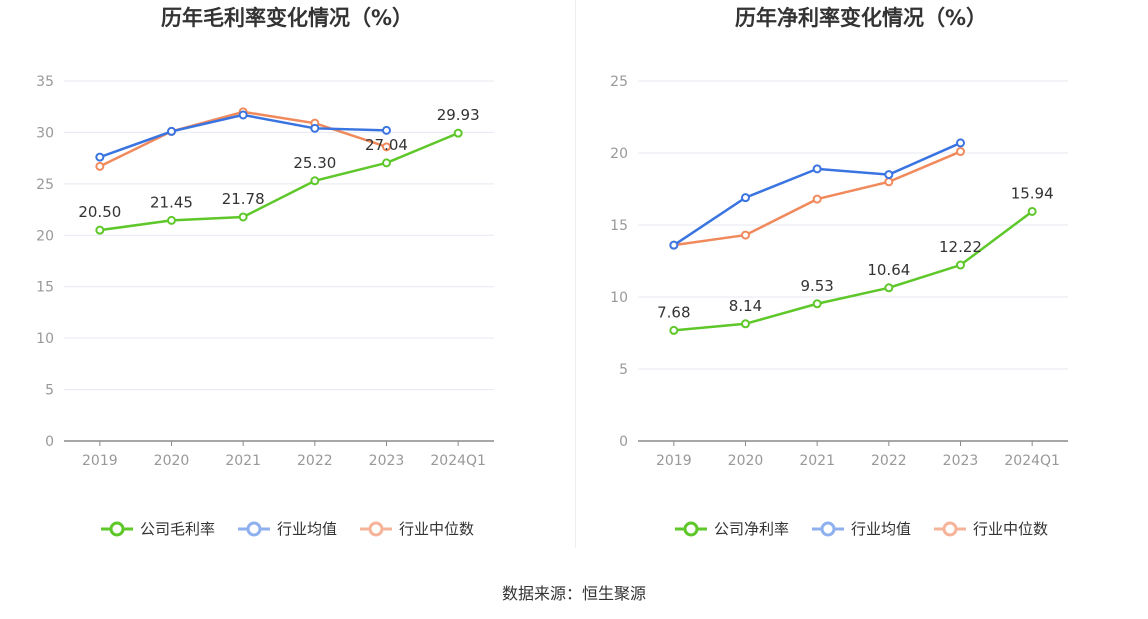 Image resolution: width=1148 pixels, height=619 pixels. I want to click on data-label: 21.78, so click(243, 199).